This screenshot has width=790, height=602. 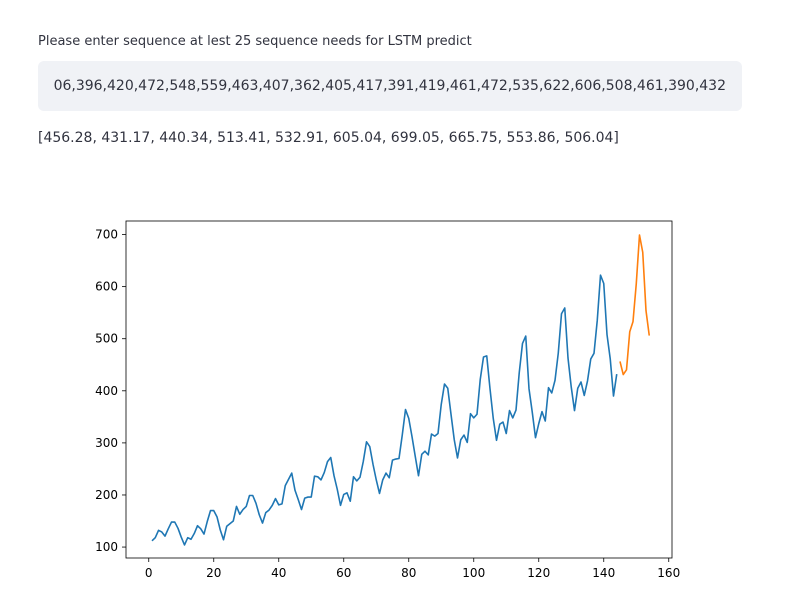 I want to click on y-tick-label-500: 500, so click(x=106, y=339).